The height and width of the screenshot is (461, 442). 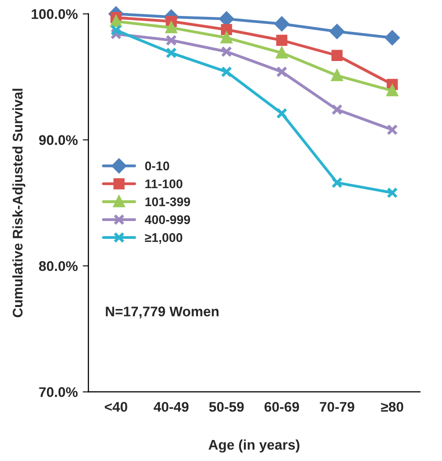 What do you see at coordinates (226, 407) in the screenshot?
I see `x-tick-label: 50-59` at bounding box center [226, 407].